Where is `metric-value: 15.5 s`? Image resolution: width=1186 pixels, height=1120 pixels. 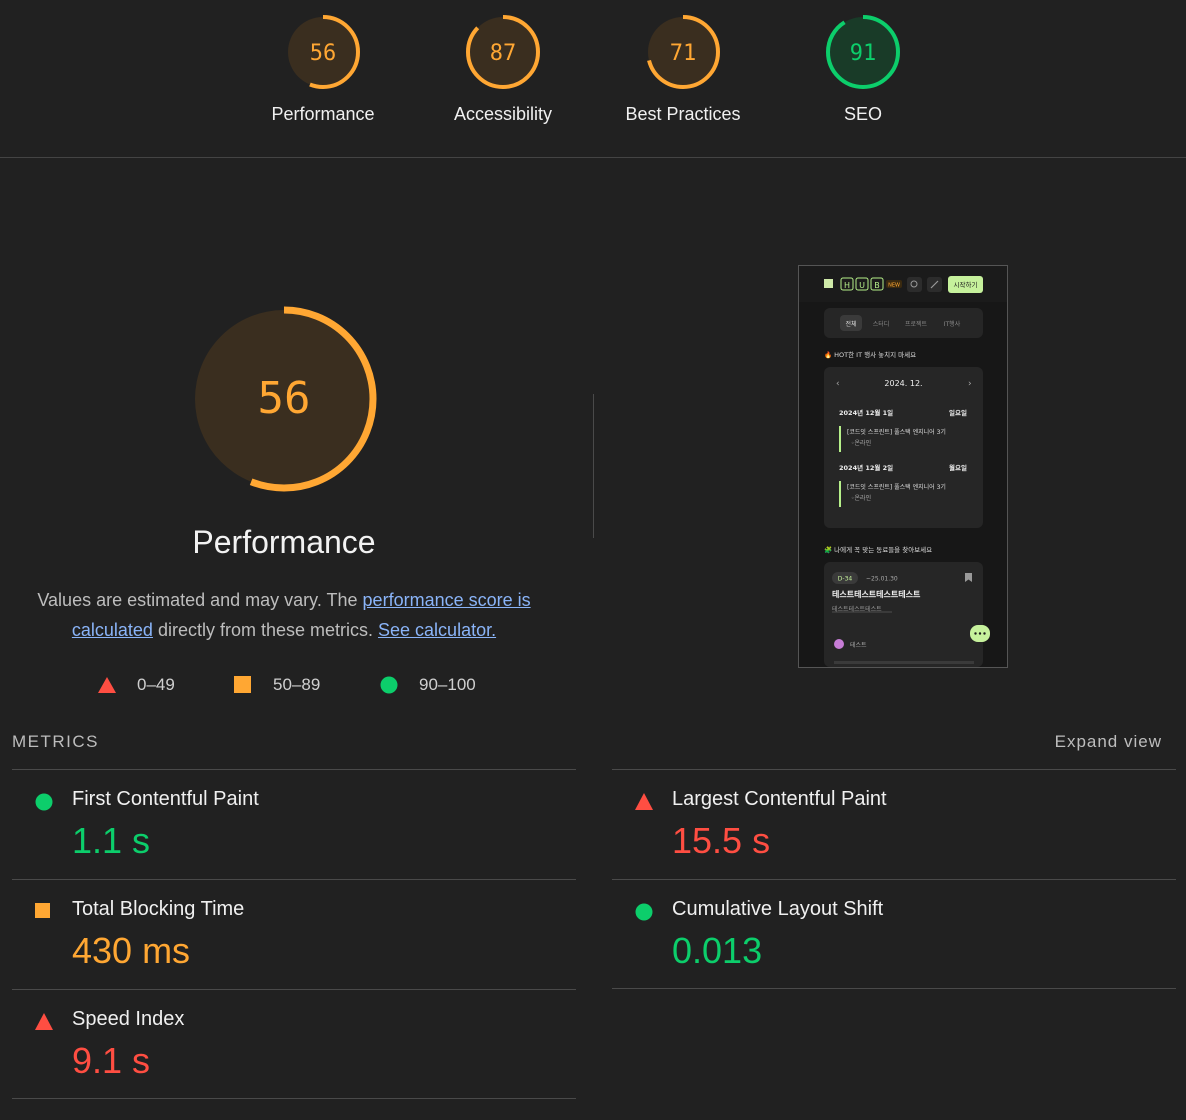
metric-value: 15.5 s is located at coordinates (721, 840).